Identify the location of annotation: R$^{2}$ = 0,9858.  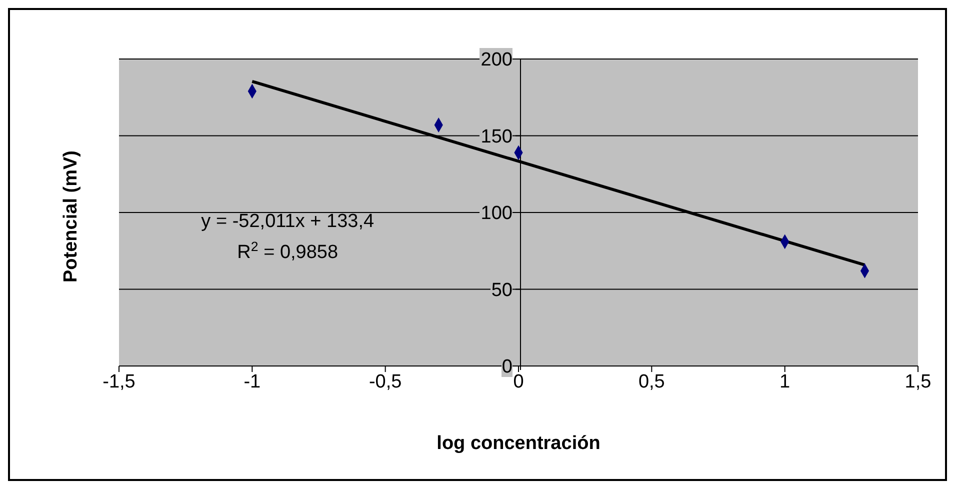
(287, 251).